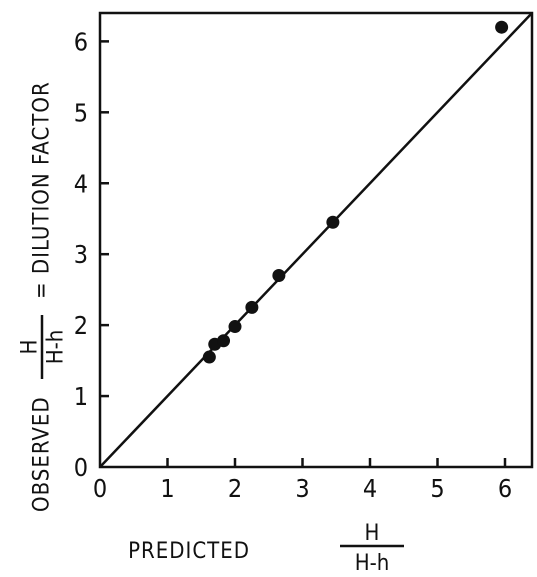  Describe the element at coordinates (235, 488) in the screenshot. I see `x-tick-label: 2` at that location.